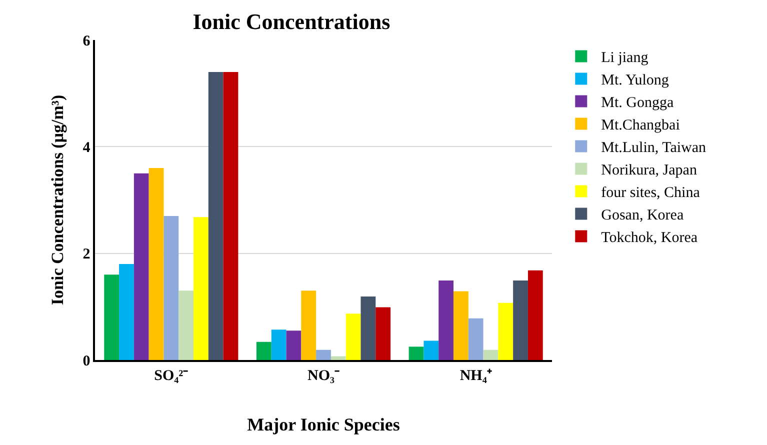 The image size is (767, 445). What do you see at coordinates (86, 41) in the screenshot?
I see `y-tick-label: 6` at bounding box center [86, 41].